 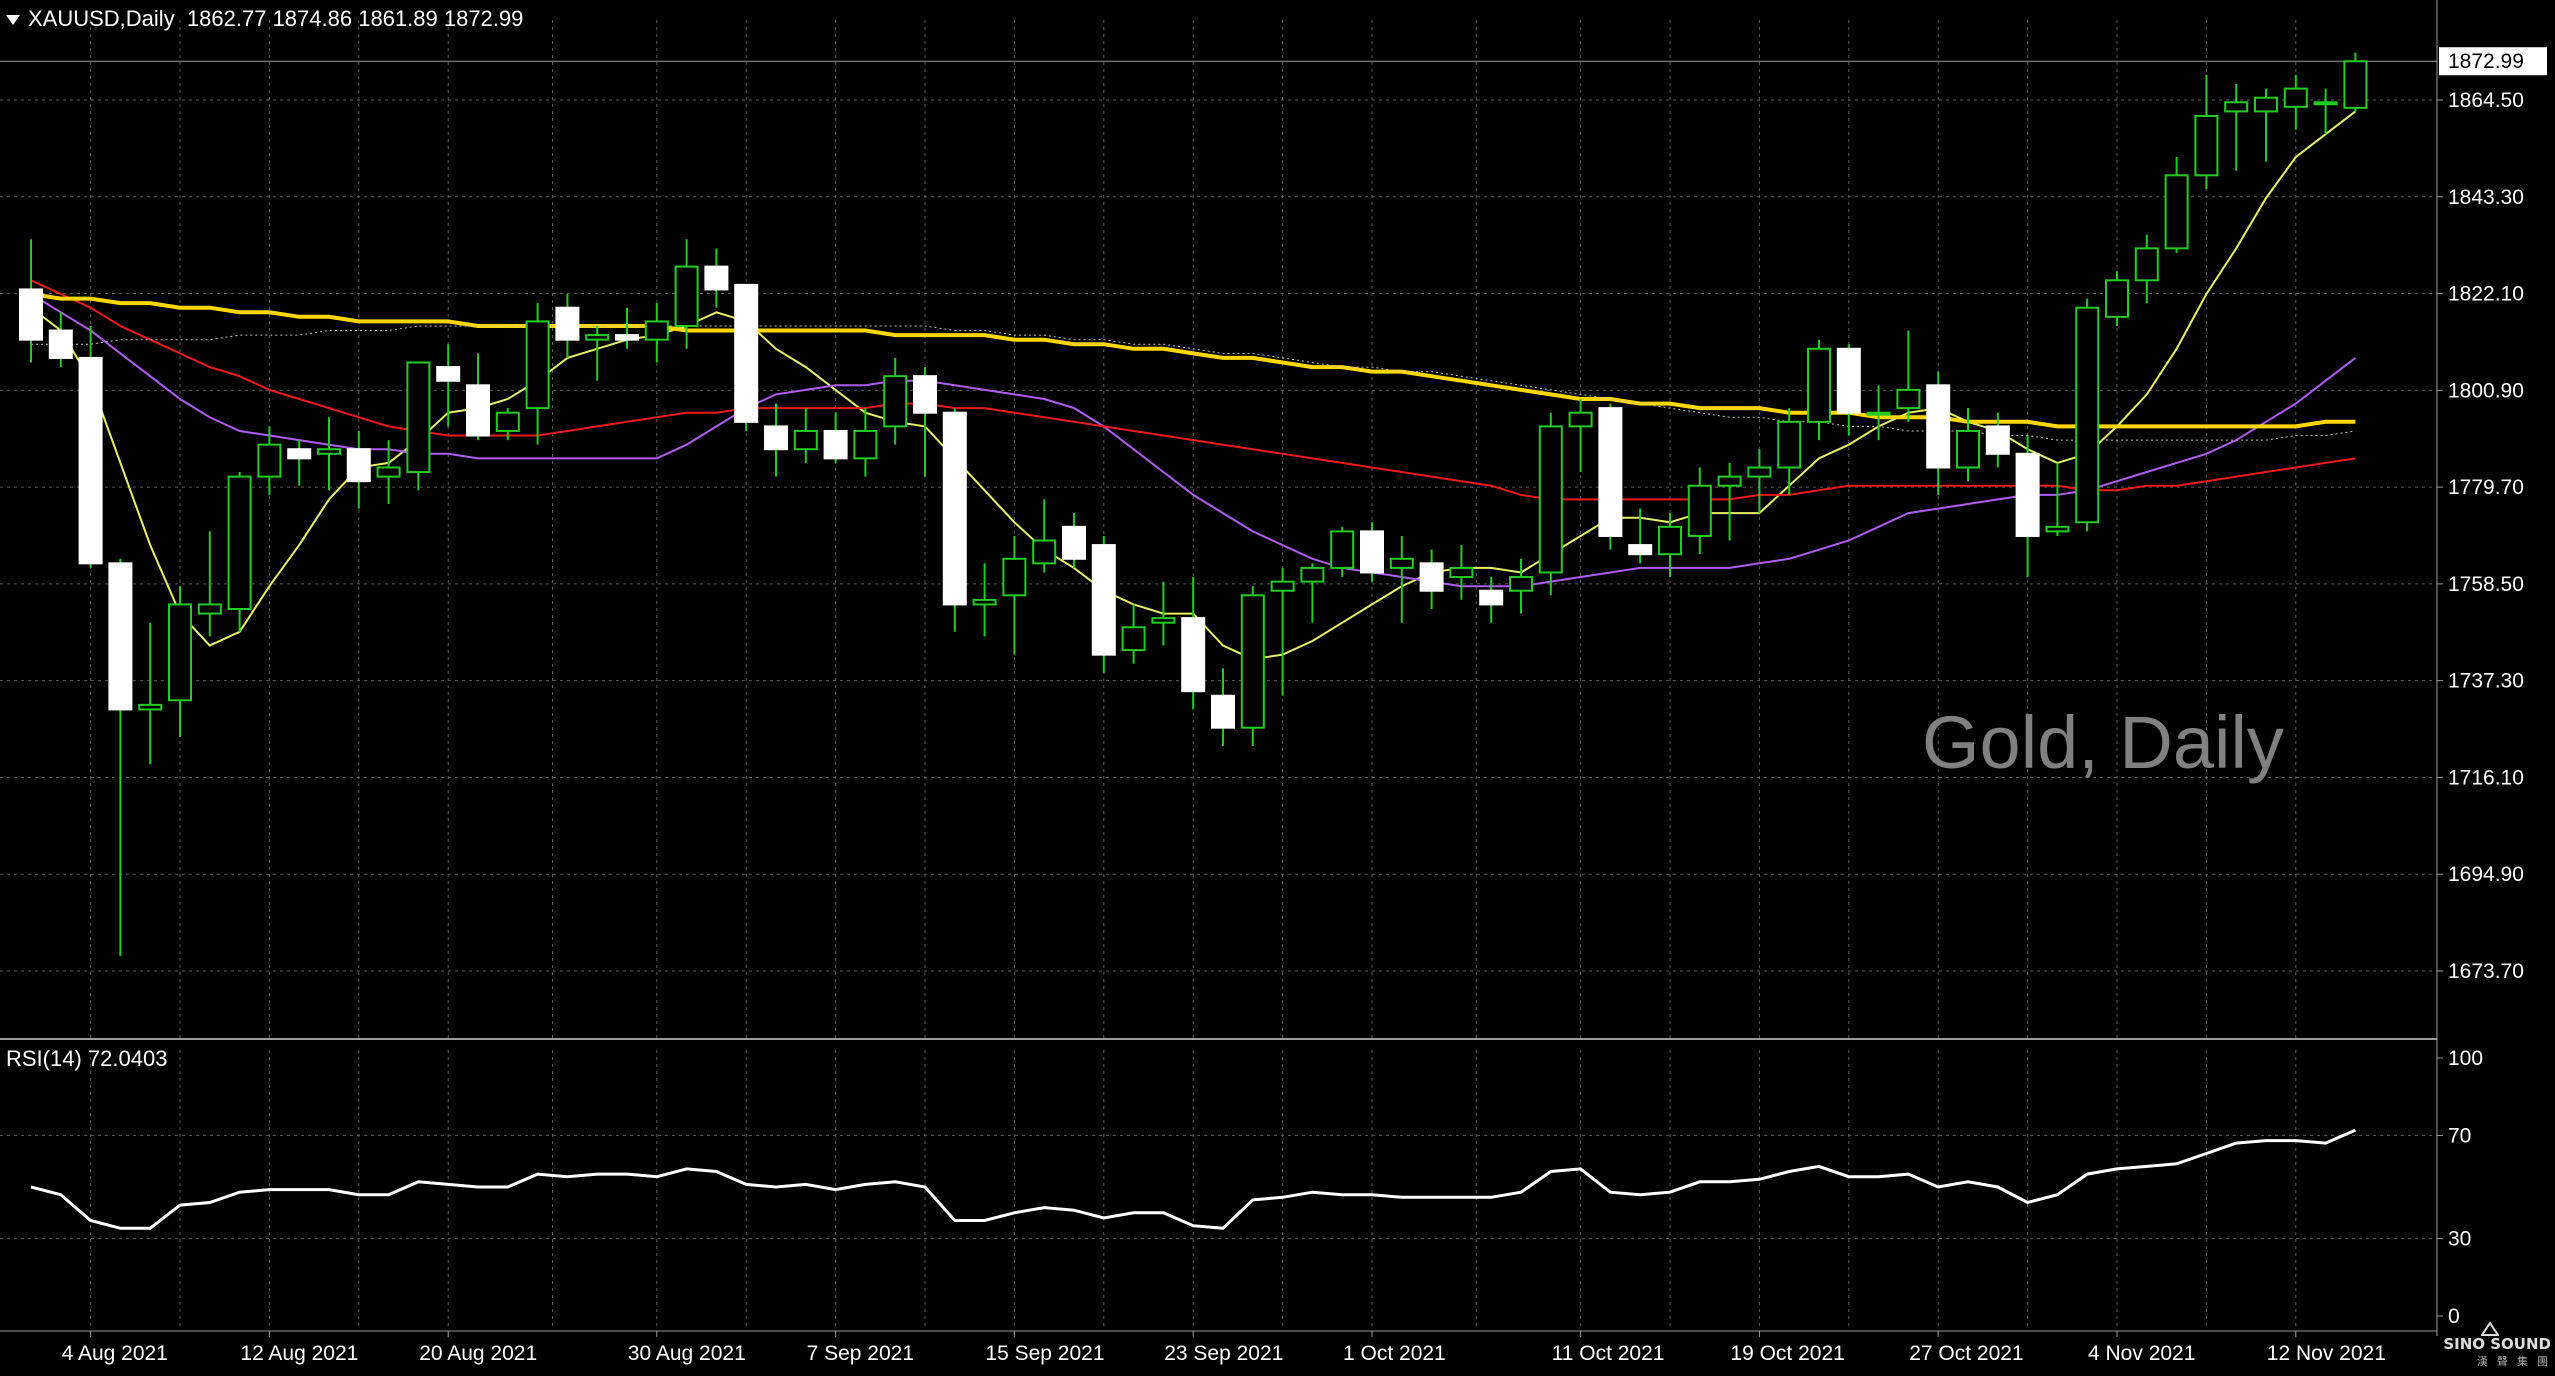 I want to click on brand-logo: SINO SOUND 漢 聲 集 團, so click(x=2497, y=1344).